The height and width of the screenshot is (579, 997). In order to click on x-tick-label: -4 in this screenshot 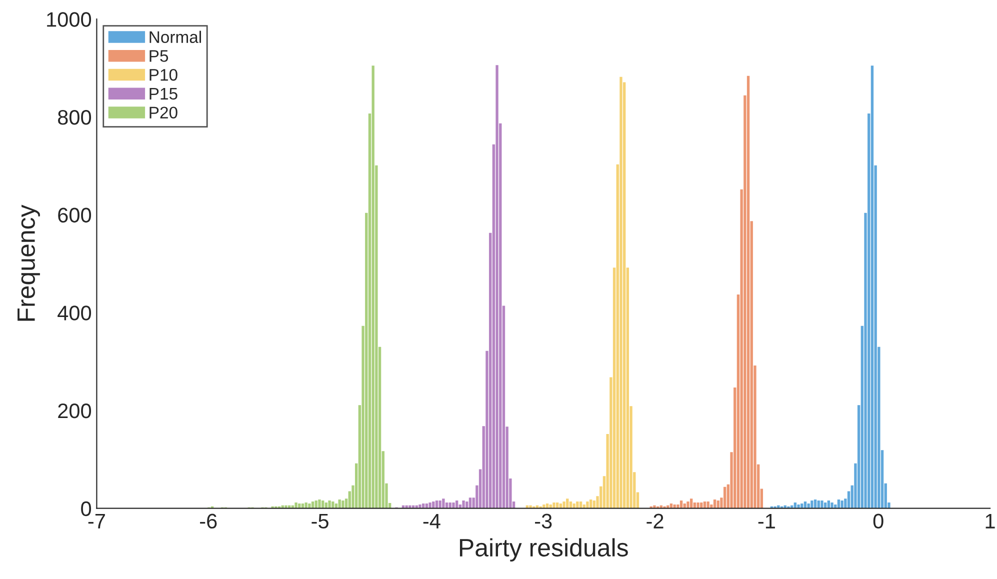, I will do `click(431, 521)`.